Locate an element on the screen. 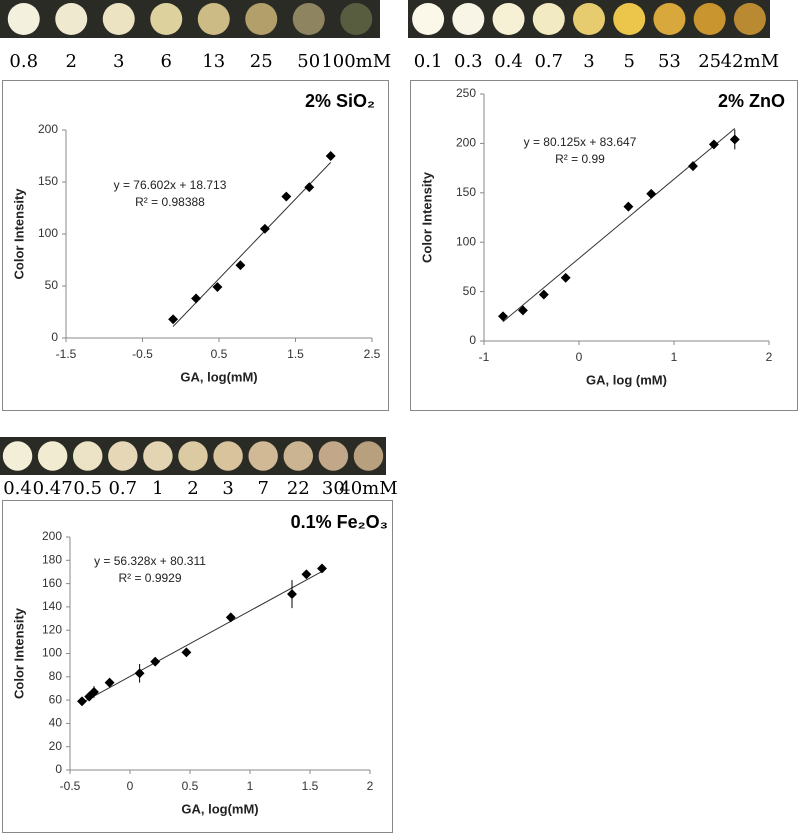 The width and height of the screenshot is (800, 836). y-tick-label: 150 is located at coordinates (466, 192).